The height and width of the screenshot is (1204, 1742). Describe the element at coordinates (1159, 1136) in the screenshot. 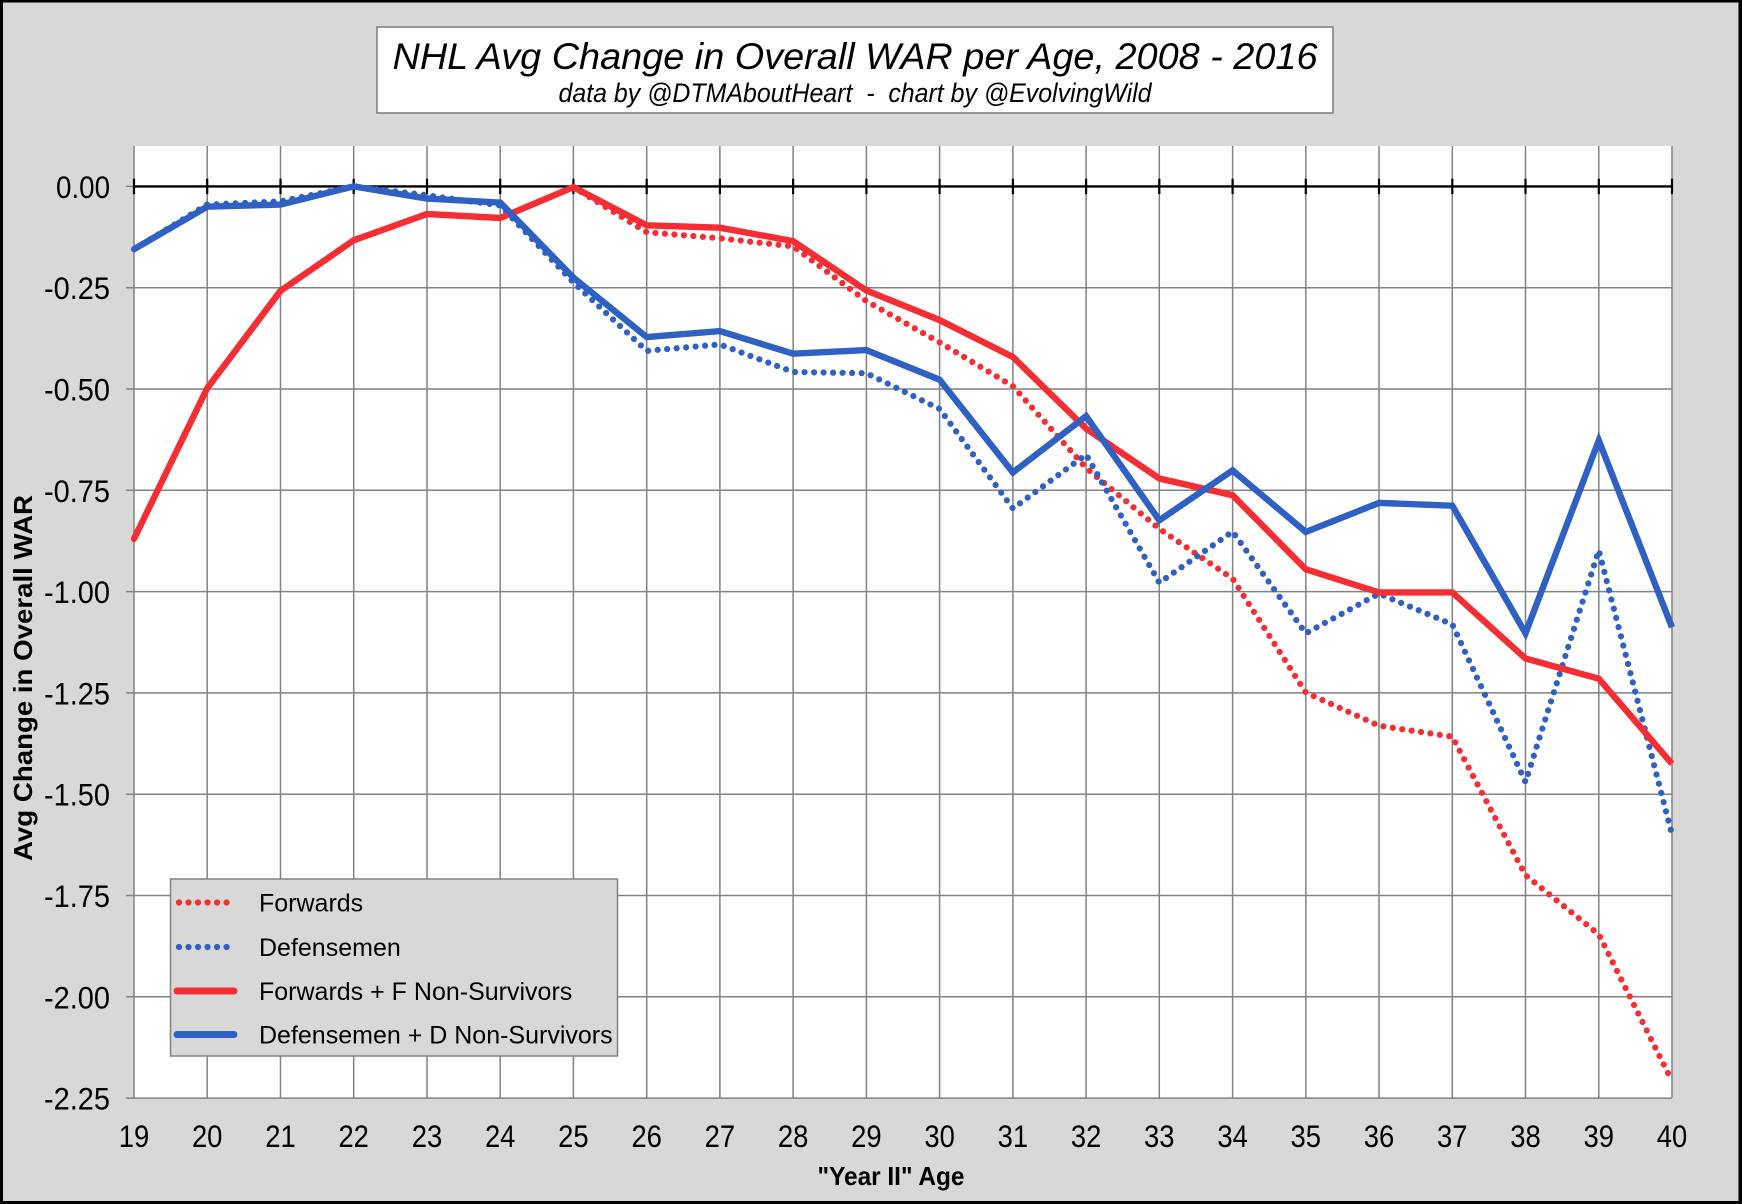

I see `svg-text: 33` at that location.